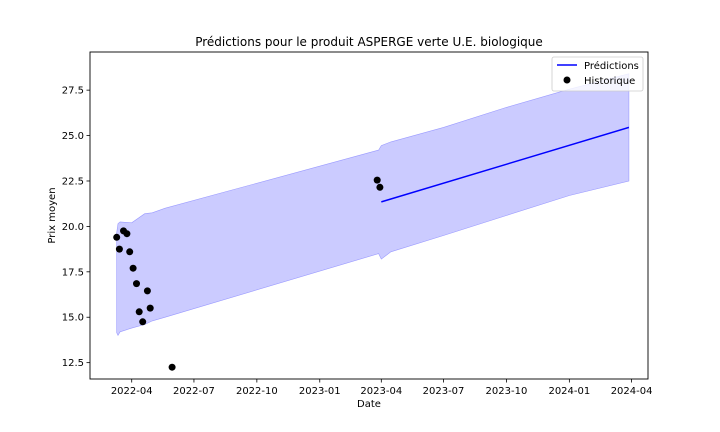  Describe the element at coordinates (132, 391) in the screenshot. I see `x-tick-label: 2022-04` at that location.